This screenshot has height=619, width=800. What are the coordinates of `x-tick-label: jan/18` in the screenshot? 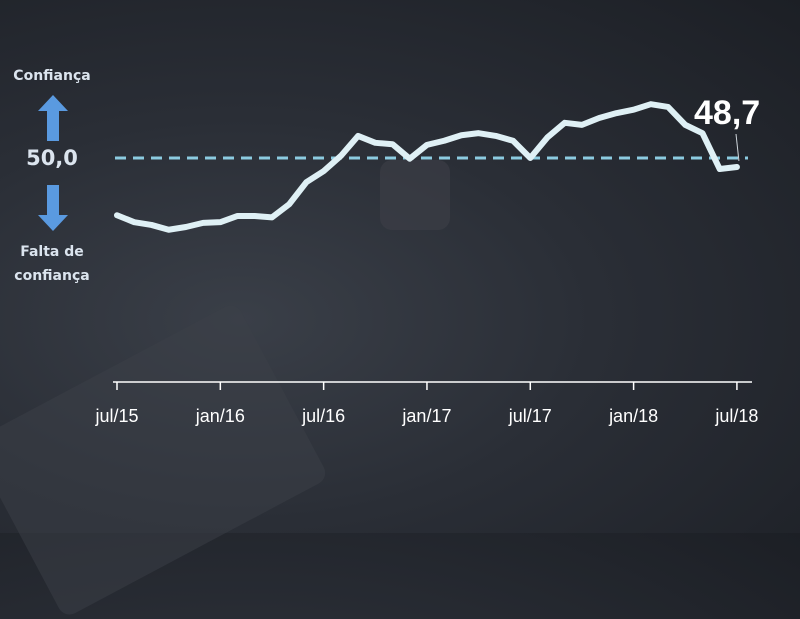 It's located at (633, 416).